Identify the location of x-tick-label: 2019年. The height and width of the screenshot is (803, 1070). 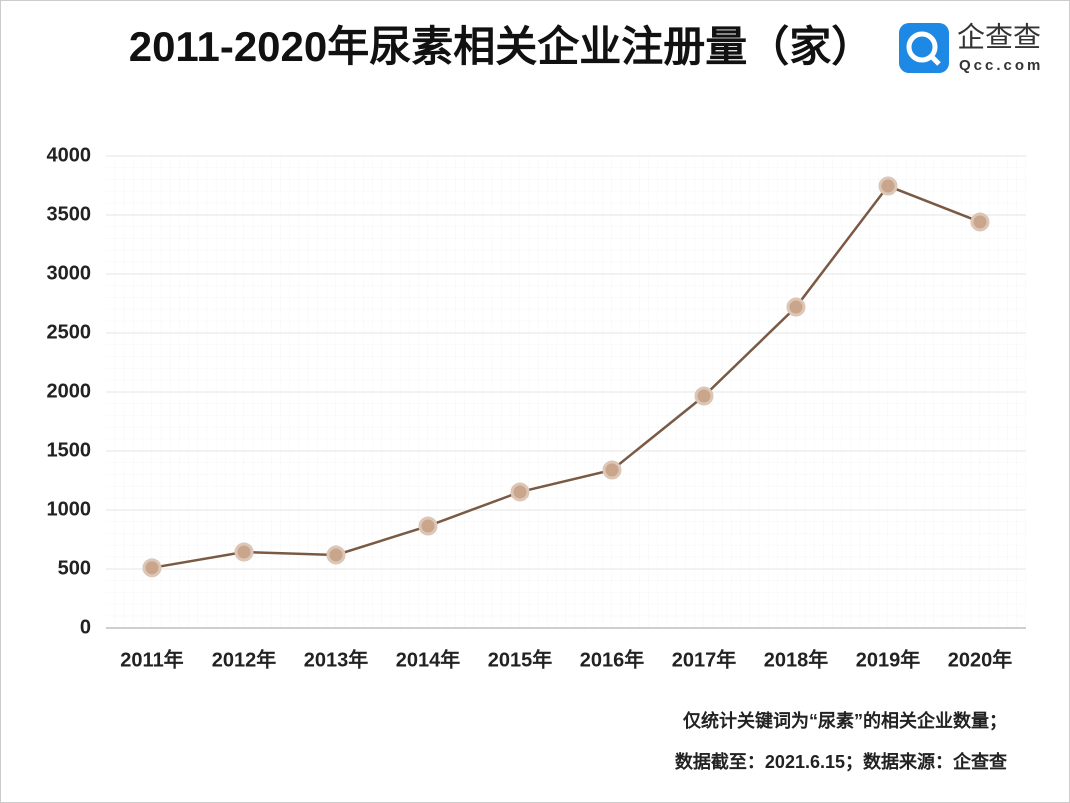
(888, 659).